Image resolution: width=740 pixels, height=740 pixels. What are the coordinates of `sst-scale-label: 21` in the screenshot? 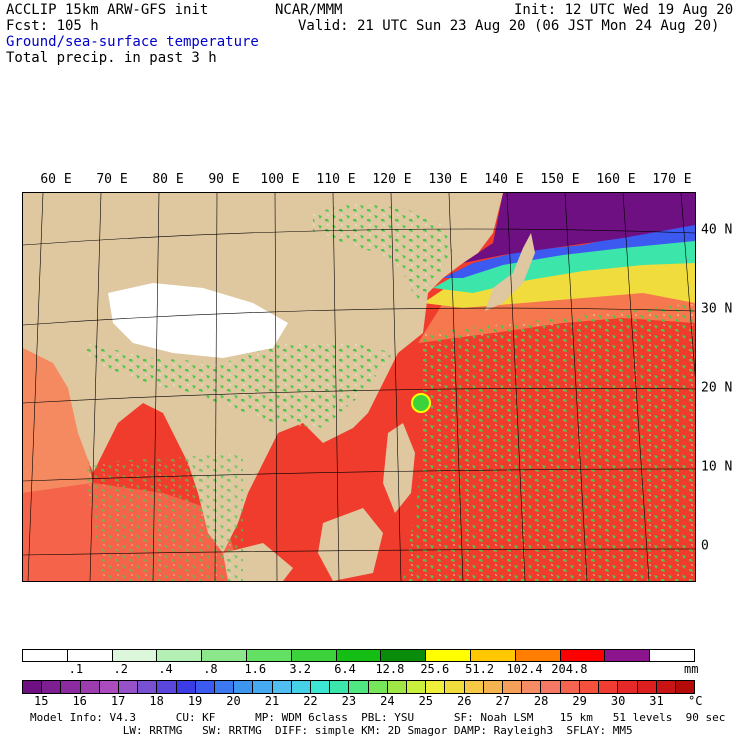 It's located at (272, 701).